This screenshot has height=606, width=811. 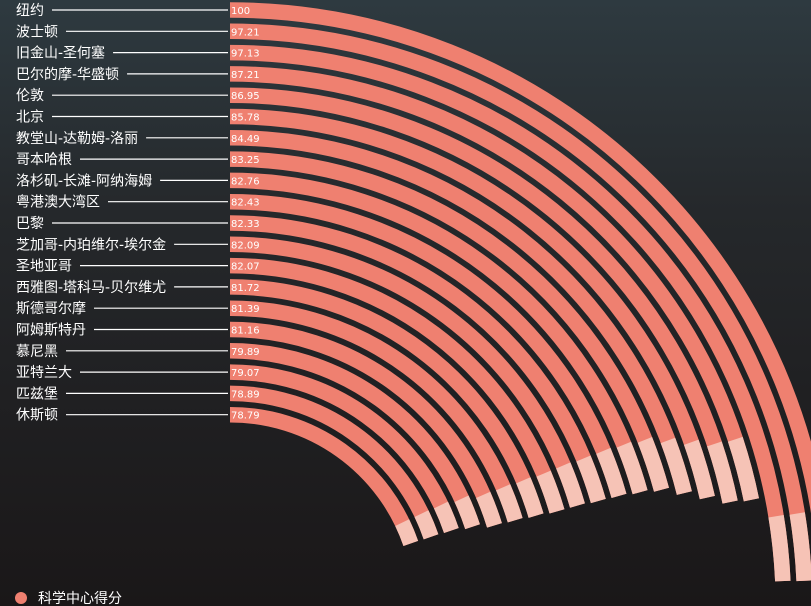 I want to click on city-label: 亚特兰大, so click(x=44, y=373).